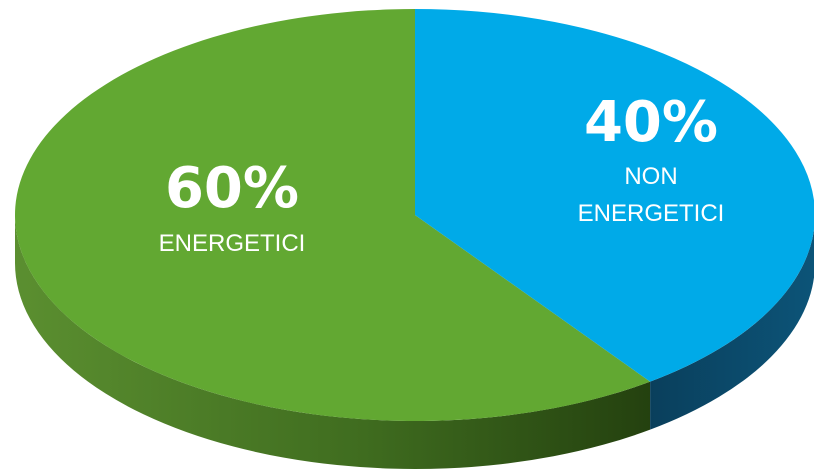 This screenshot has width=814, height=472. I want to click on slice-0-percent: 60%, so click(232, 188).